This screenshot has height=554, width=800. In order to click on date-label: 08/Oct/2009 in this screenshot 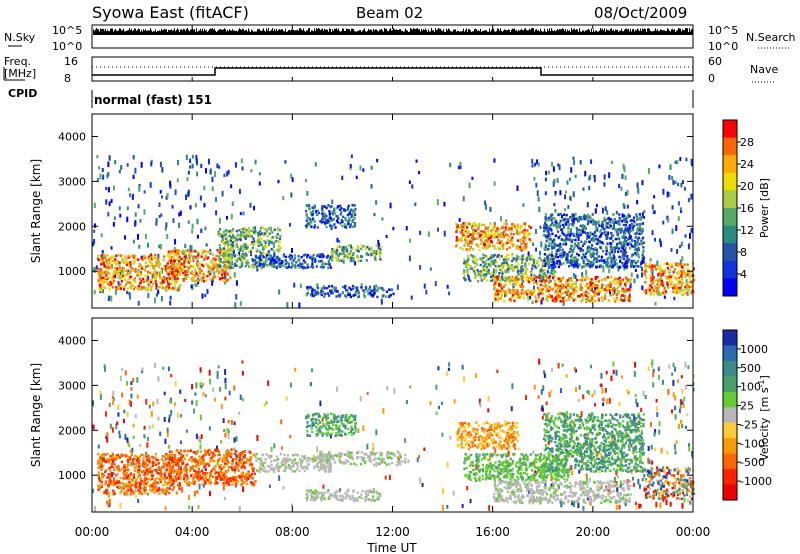, I will do `click(640, 13)`.